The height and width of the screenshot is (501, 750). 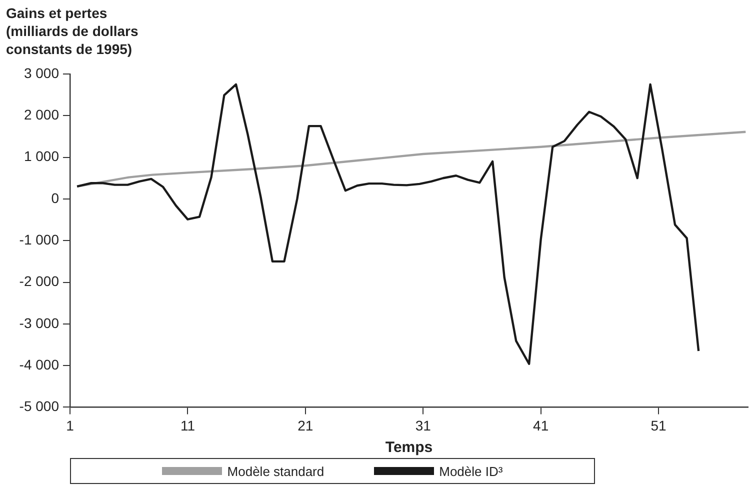 I want to click on y-tick-label: 1 000, so click(x=42, y=156).